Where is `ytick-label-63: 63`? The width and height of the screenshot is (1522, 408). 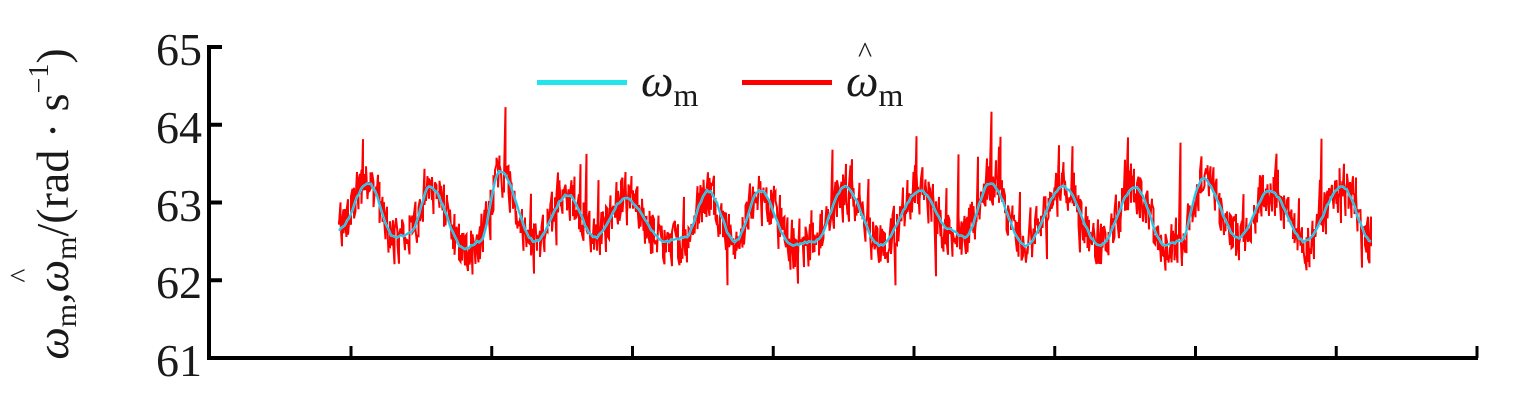 ytick-label-63: 63 is located at coordinates (179, 205).